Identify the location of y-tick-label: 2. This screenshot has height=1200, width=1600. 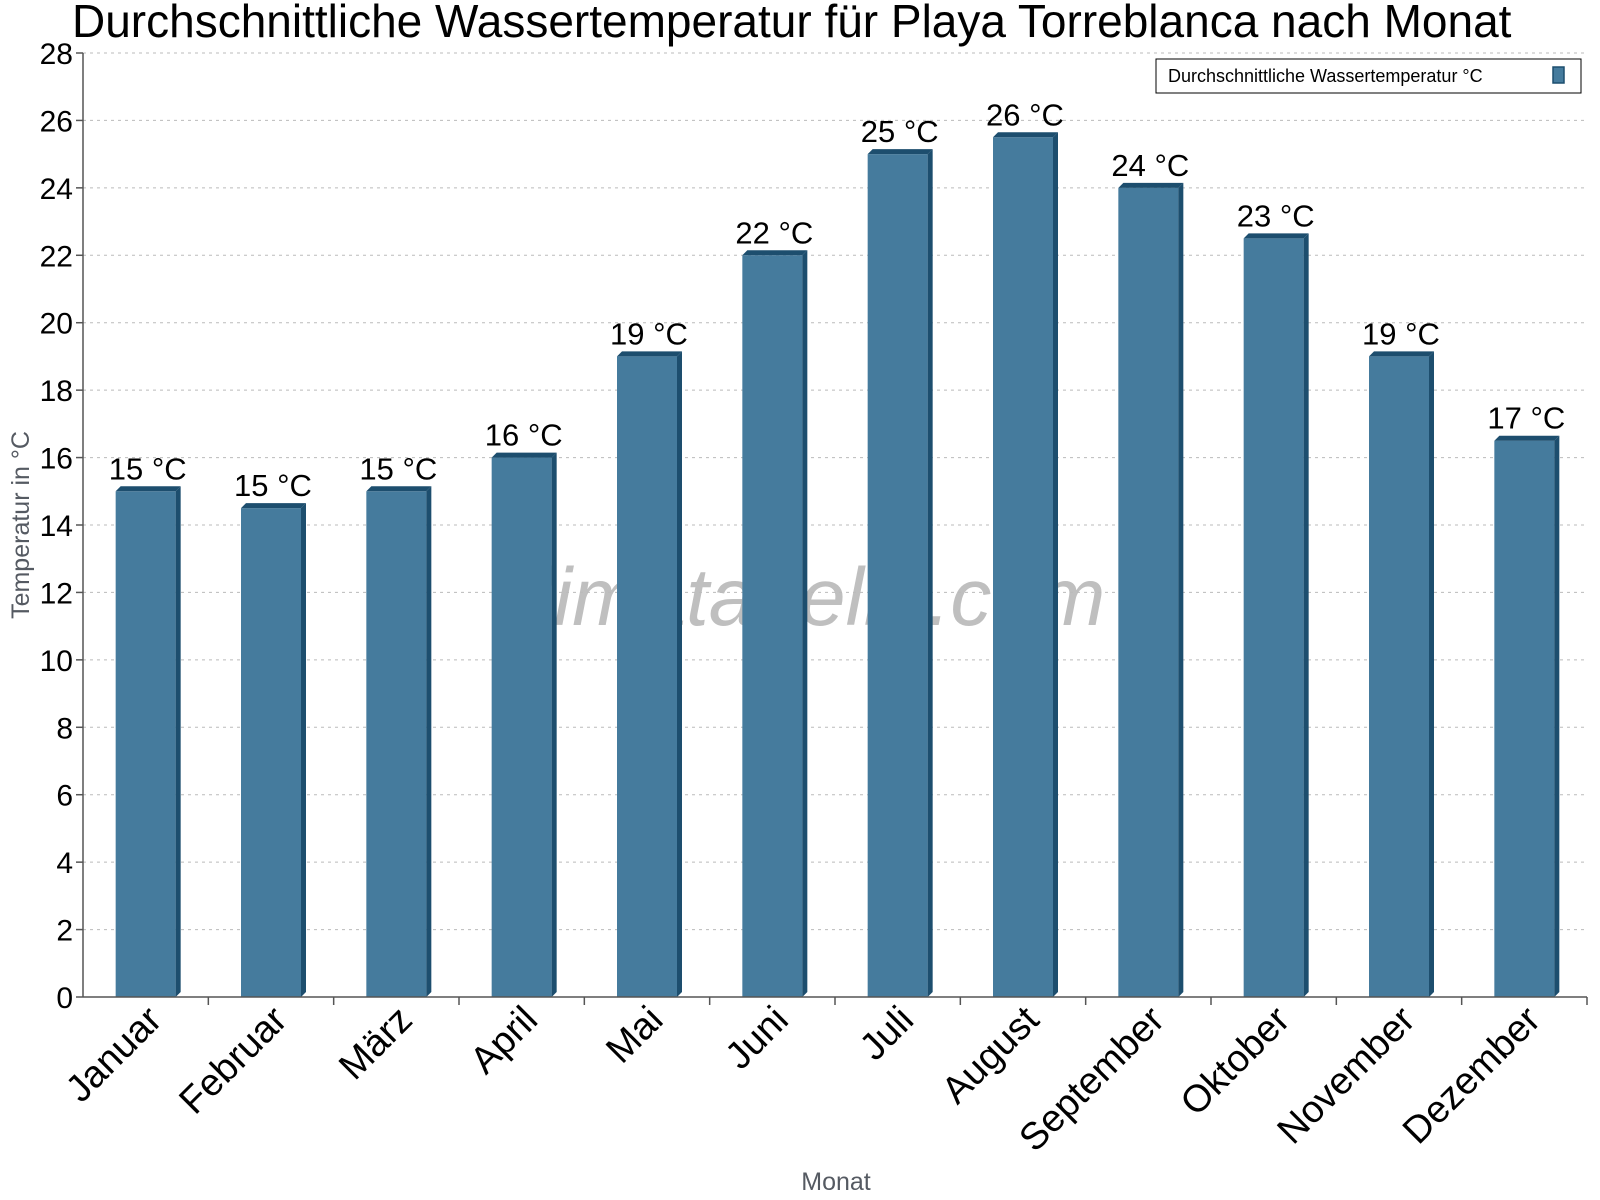
(64, 931).